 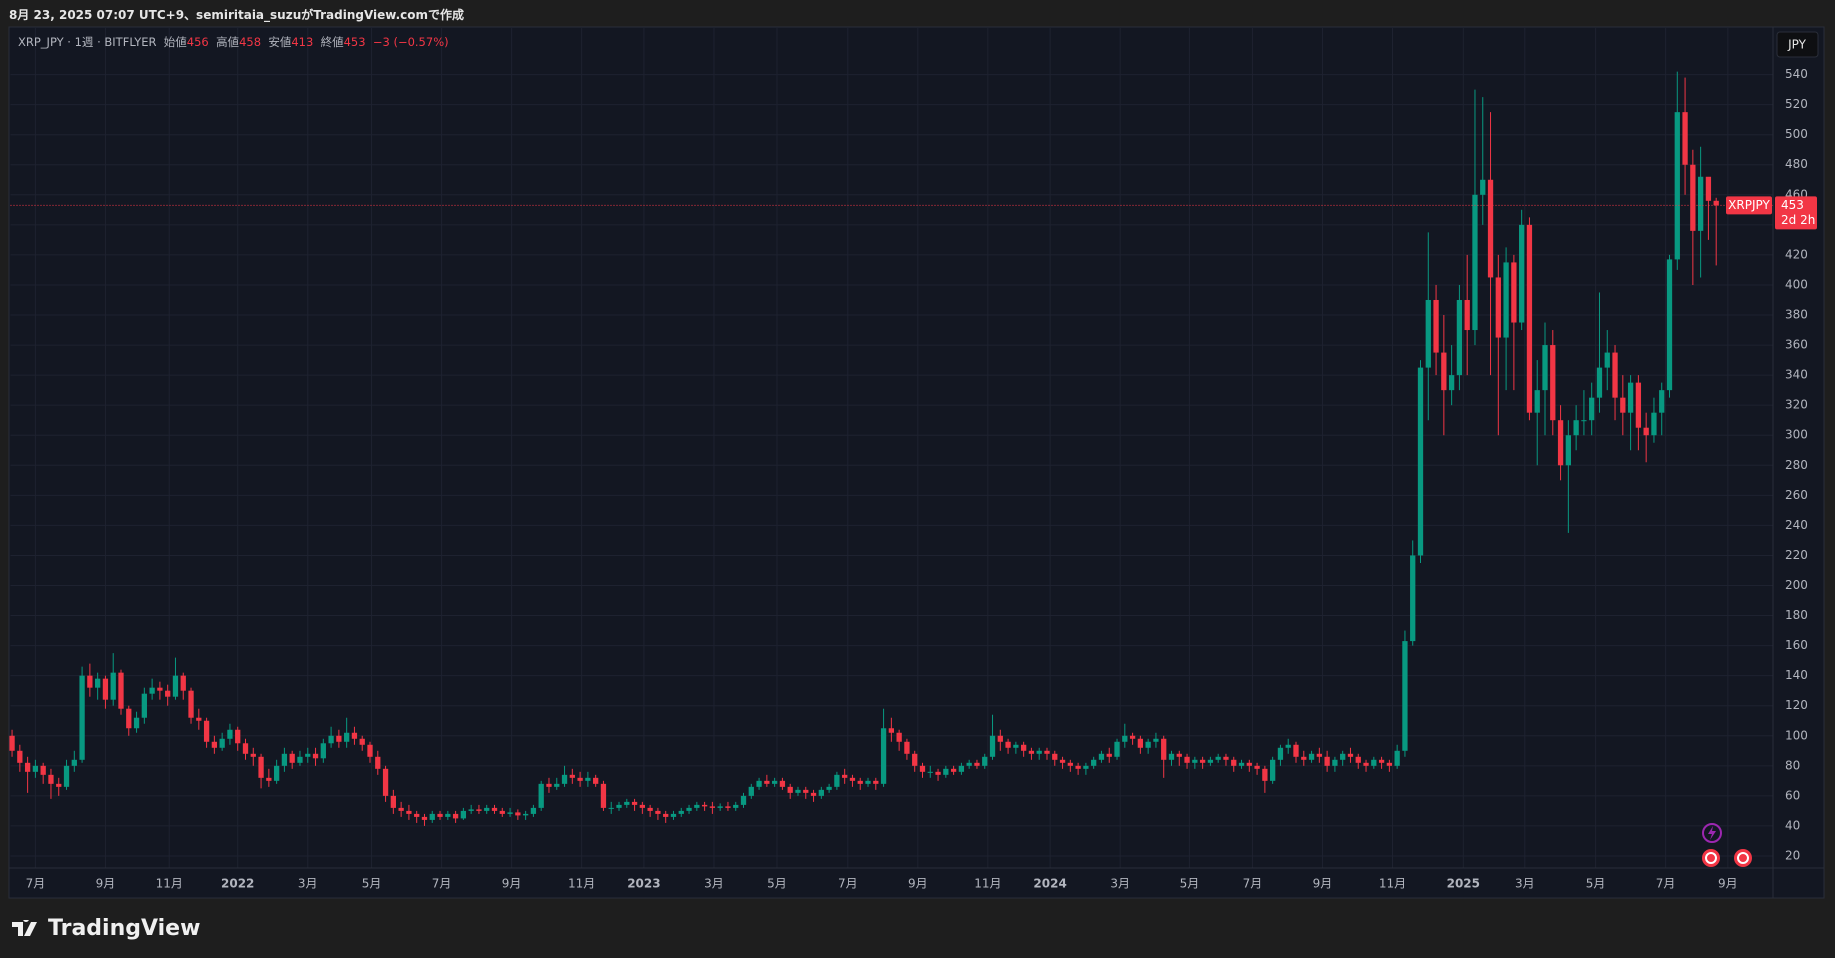 I want to click on y-tick-label: 240, so click(x=1796, y=525).